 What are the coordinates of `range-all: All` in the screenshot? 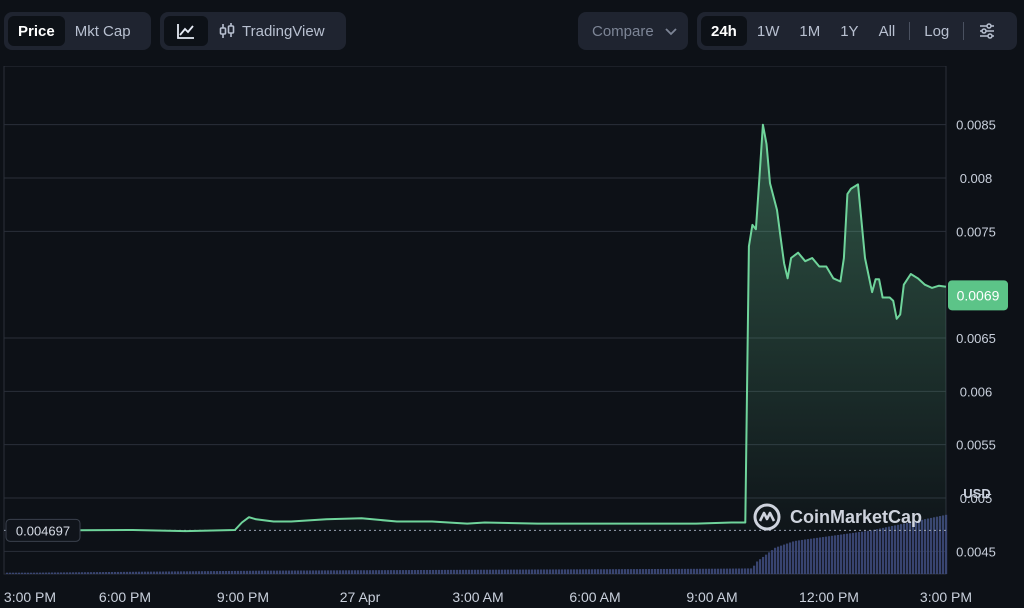 It's located at (887, 31).